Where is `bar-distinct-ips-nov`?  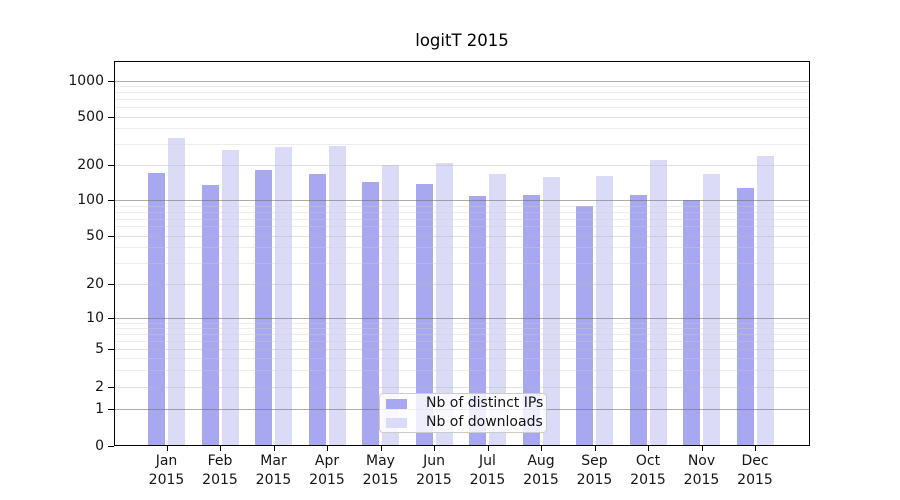
bar-distinct-ips-nov is located at coordinates (691, 322).